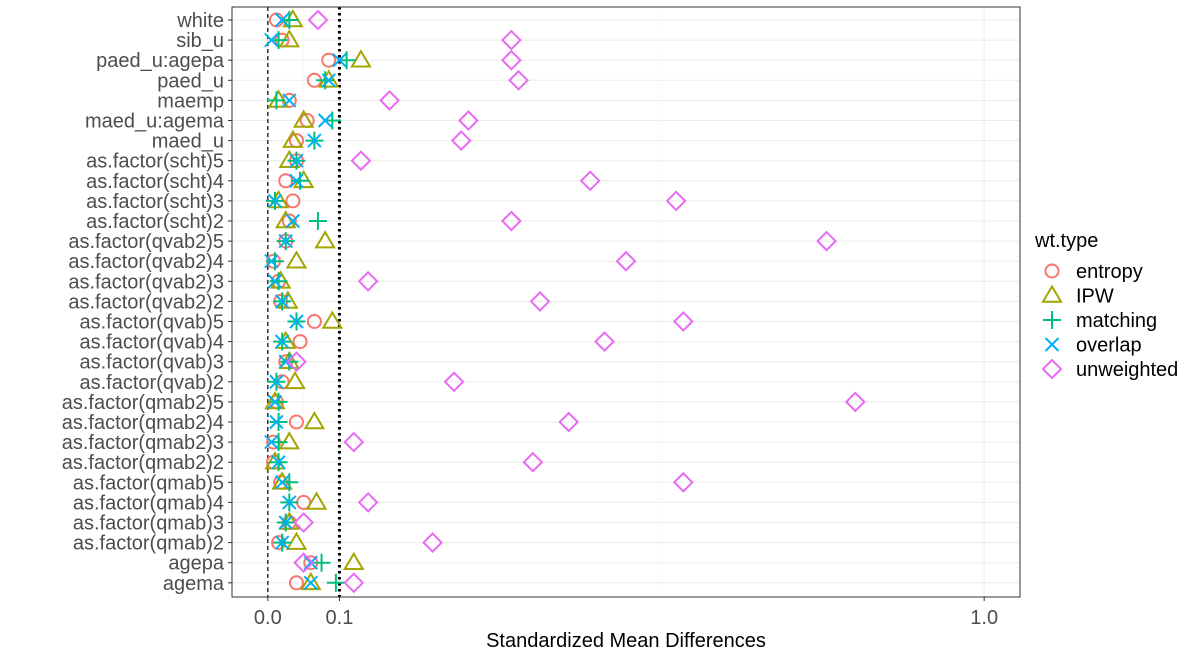  Describe the element at coordinates (146, 282) in the screenshot. I see `y-tick-label: as.factor(qvab2)3` at that location.